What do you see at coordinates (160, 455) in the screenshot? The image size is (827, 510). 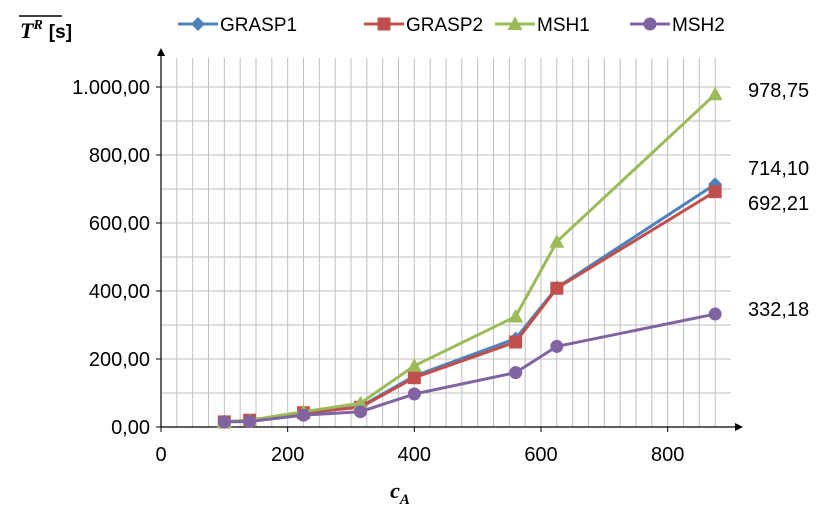 I see `x-tick-label: 0` at bounding box center [160, 455].